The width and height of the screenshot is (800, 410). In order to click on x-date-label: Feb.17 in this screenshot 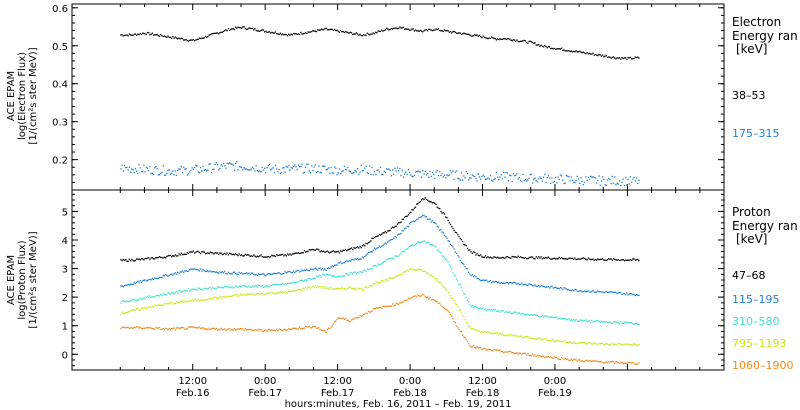, I will do `click(338, 393)`.